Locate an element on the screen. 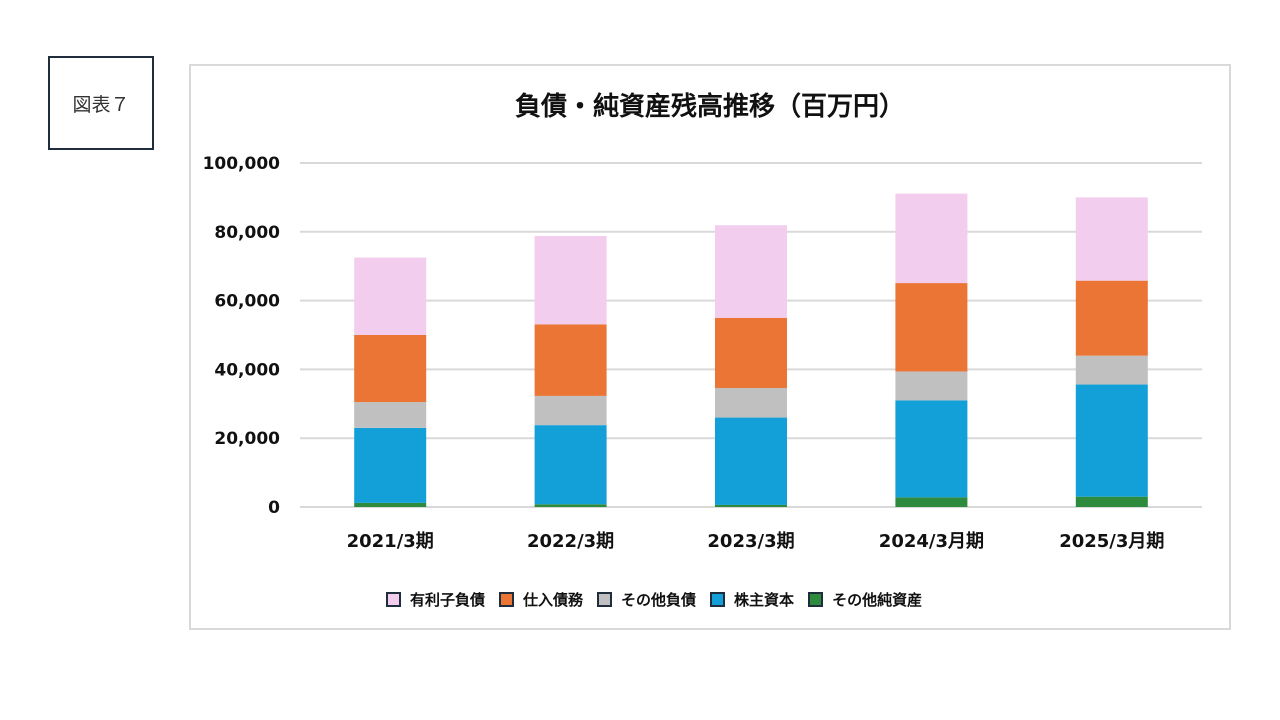 Image resolution: width=1280 pixels, height=720 pixels. legend-label: その他負債 is located at coordinates (659, 599).